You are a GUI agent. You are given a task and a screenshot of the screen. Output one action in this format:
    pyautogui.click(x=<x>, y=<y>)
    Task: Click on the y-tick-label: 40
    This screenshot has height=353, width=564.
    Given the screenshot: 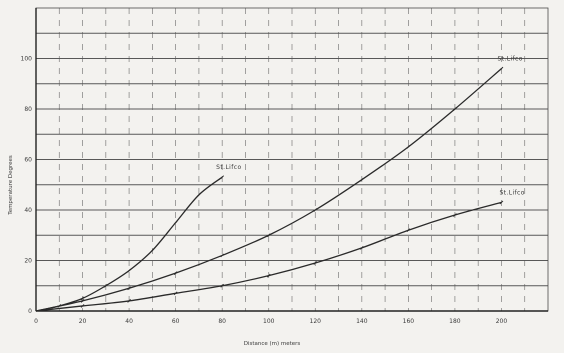 What is the action you would take?
    pyautogui.click(x=28, y=210)
    